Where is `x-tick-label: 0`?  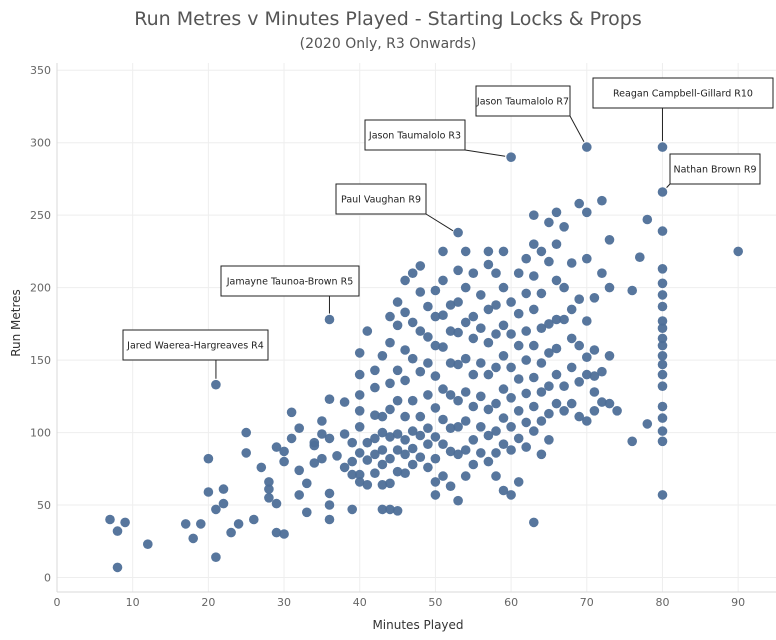
x-tick-label: 0 is located at coordinates (57, 602).